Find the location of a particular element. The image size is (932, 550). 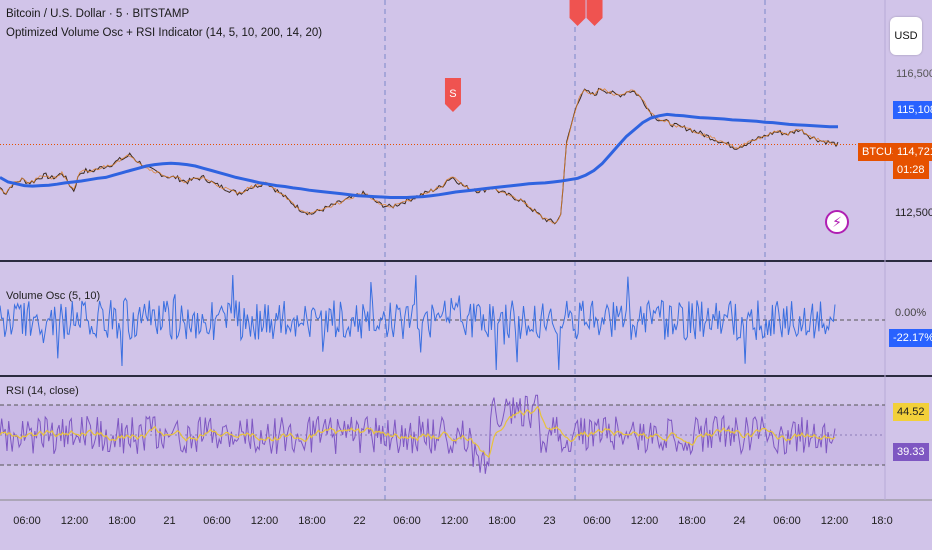

osc-zero-label: 0.00% is located at coordinates (911, 313).